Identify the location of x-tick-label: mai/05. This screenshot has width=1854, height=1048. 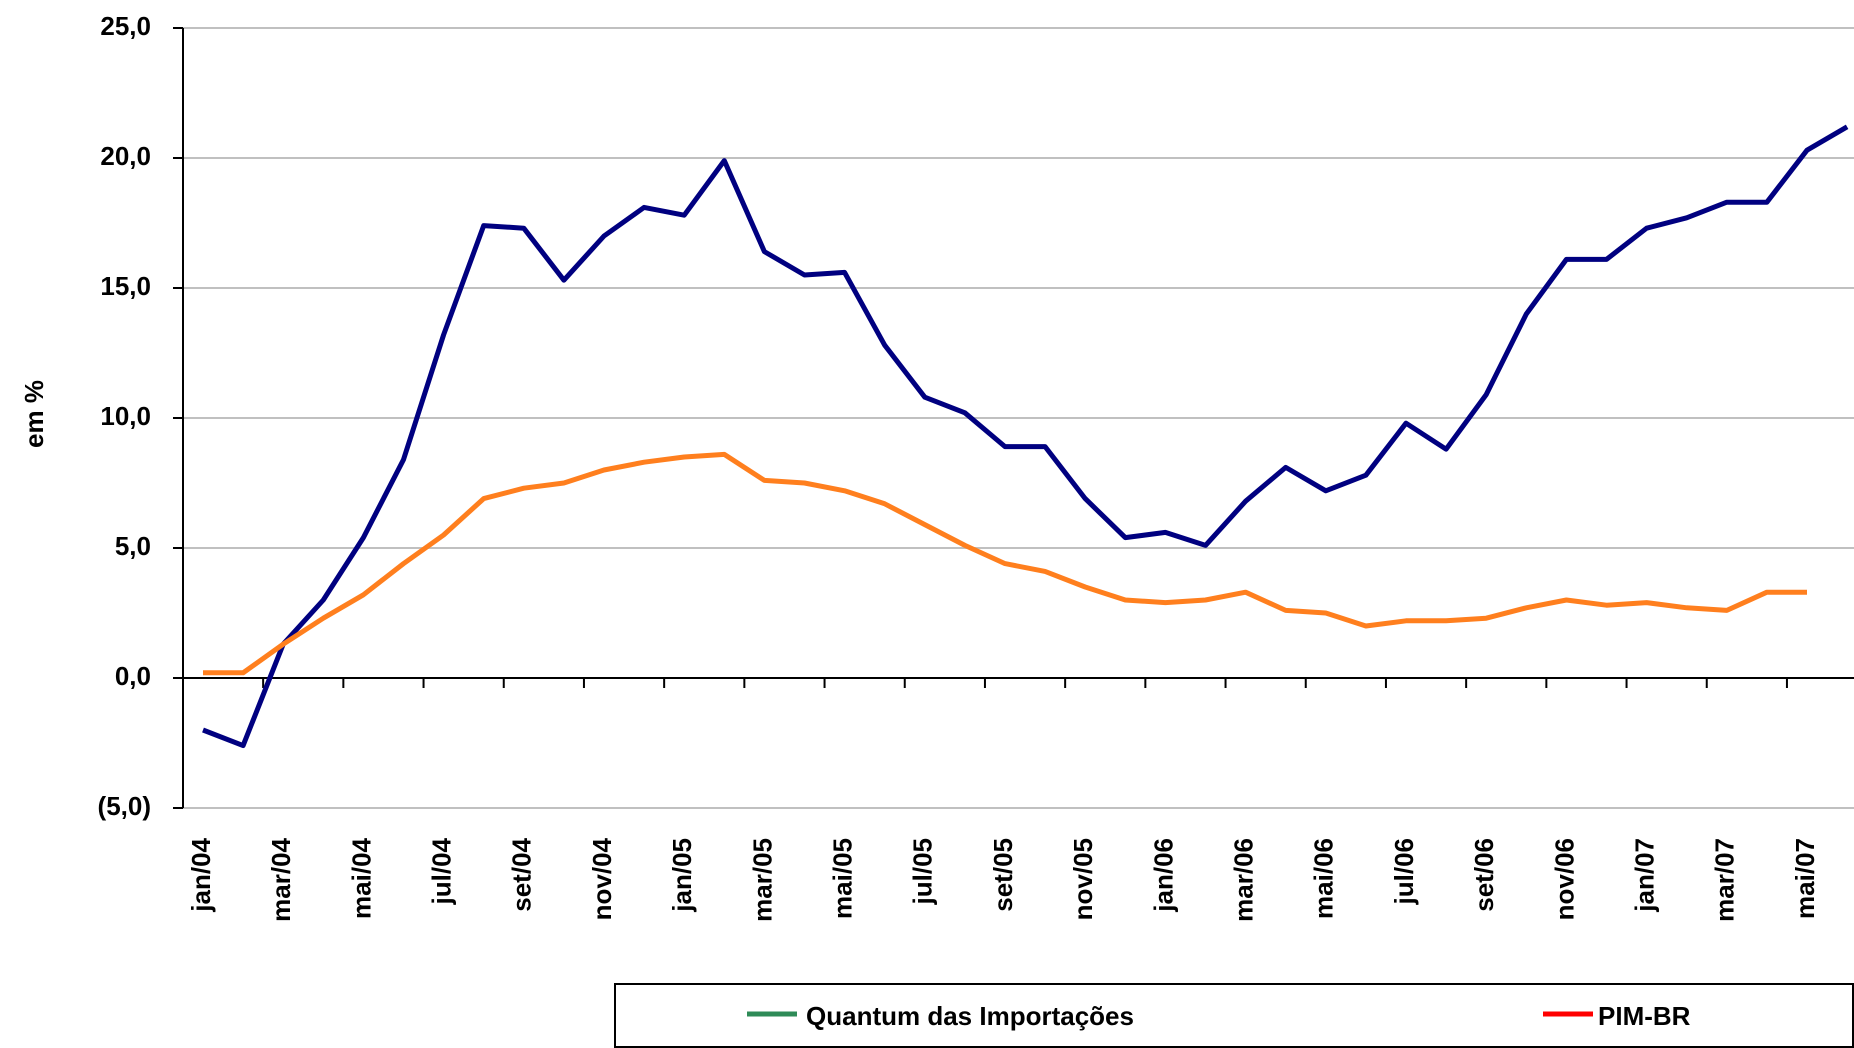
(842, 878).